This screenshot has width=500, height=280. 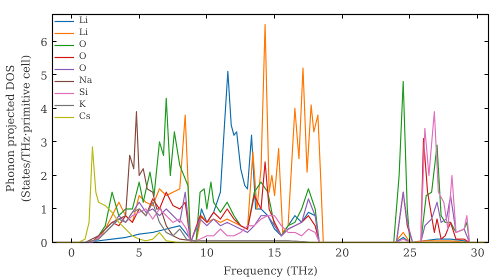 What do you see at coordinates (83, 105) in the screenshot?
I see `legend-label: K` at bounding box center [83, 105].